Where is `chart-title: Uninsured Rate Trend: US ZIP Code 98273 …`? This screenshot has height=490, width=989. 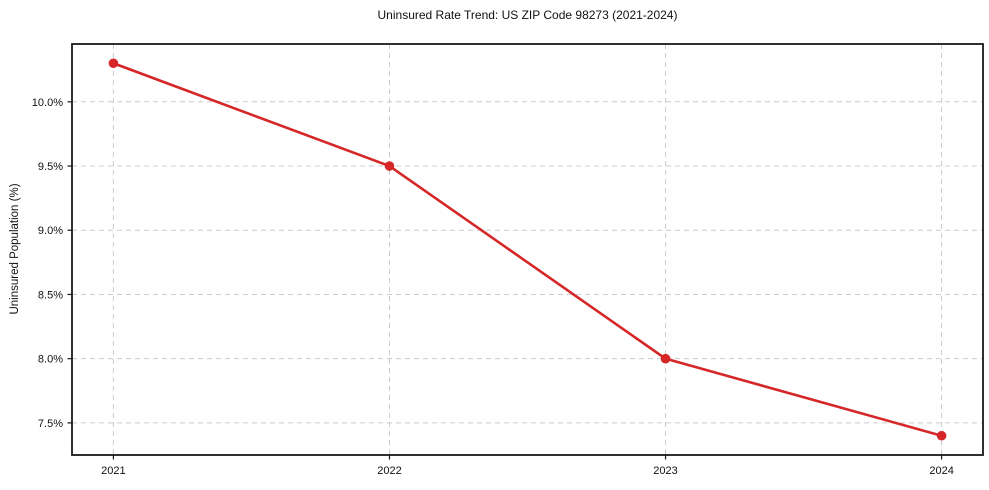
chart-title: Uninsured Rate Trend: US ZIP Code 98273 … is located at coordinates (527, 15).